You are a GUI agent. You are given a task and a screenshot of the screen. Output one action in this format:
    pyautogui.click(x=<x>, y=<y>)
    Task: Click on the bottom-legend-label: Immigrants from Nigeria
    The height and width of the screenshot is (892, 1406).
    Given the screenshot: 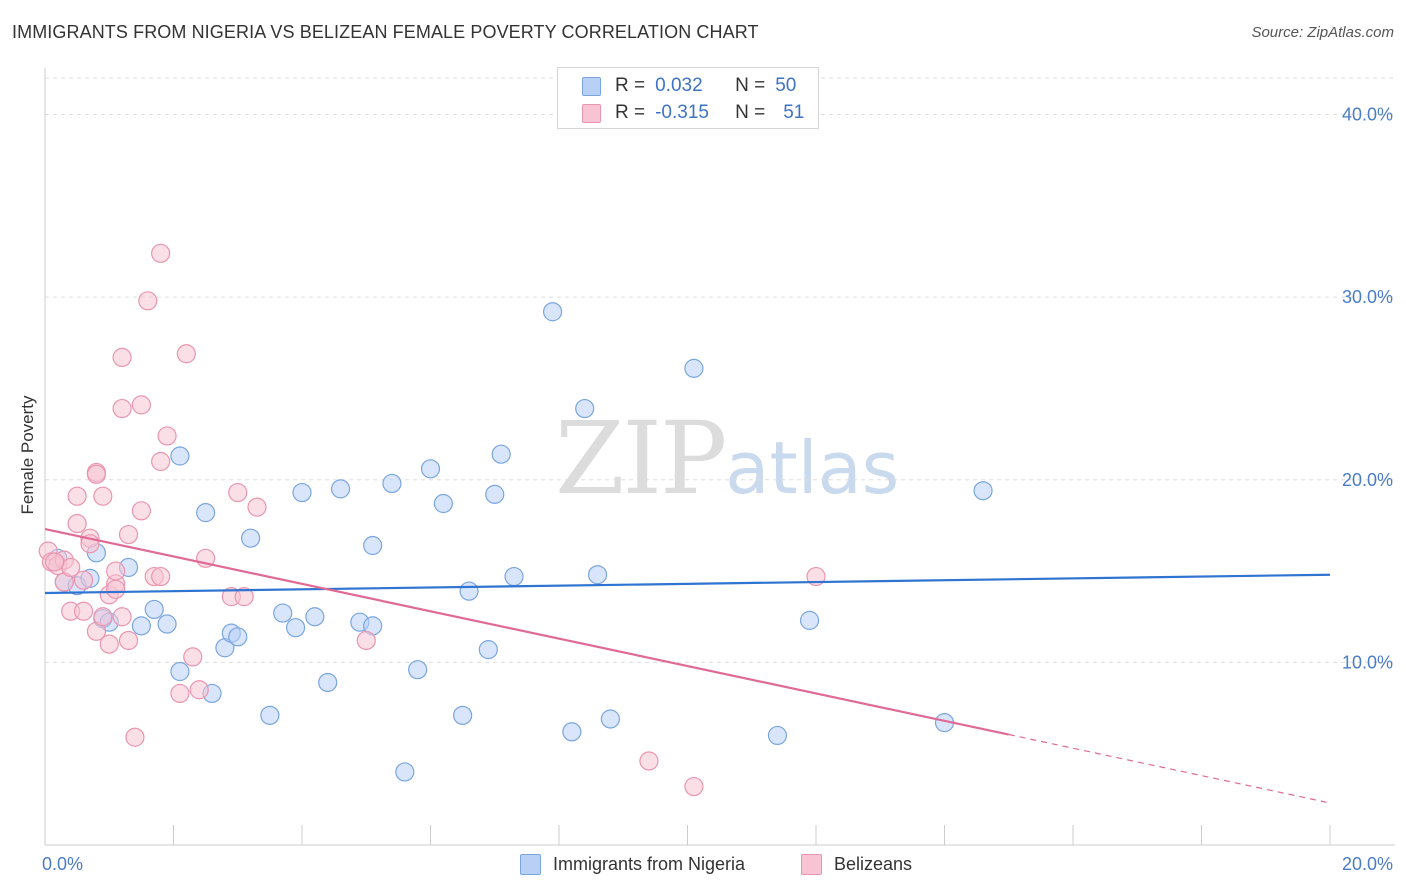 What is the action you would take?
    pyautogui.click(x=649, y=863)
    